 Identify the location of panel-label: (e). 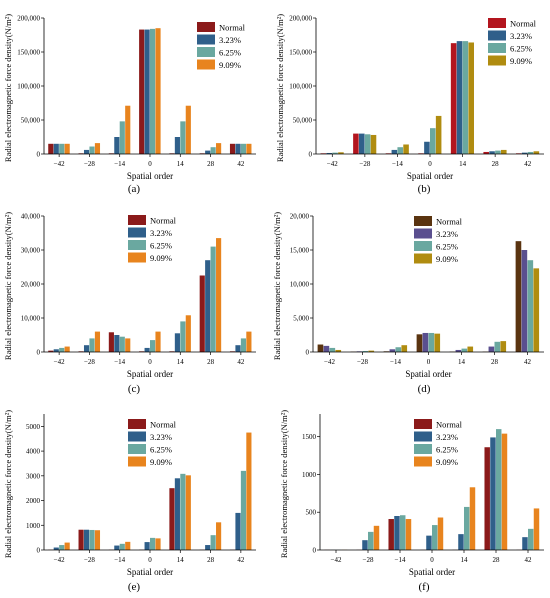
(134, 587).